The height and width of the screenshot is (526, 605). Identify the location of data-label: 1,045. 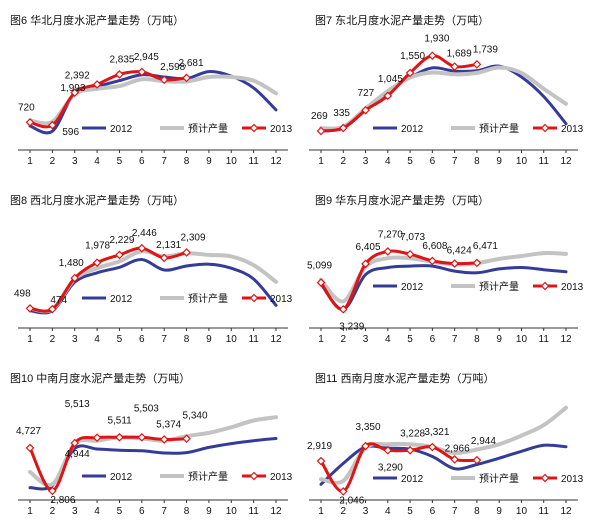
(390, 79).